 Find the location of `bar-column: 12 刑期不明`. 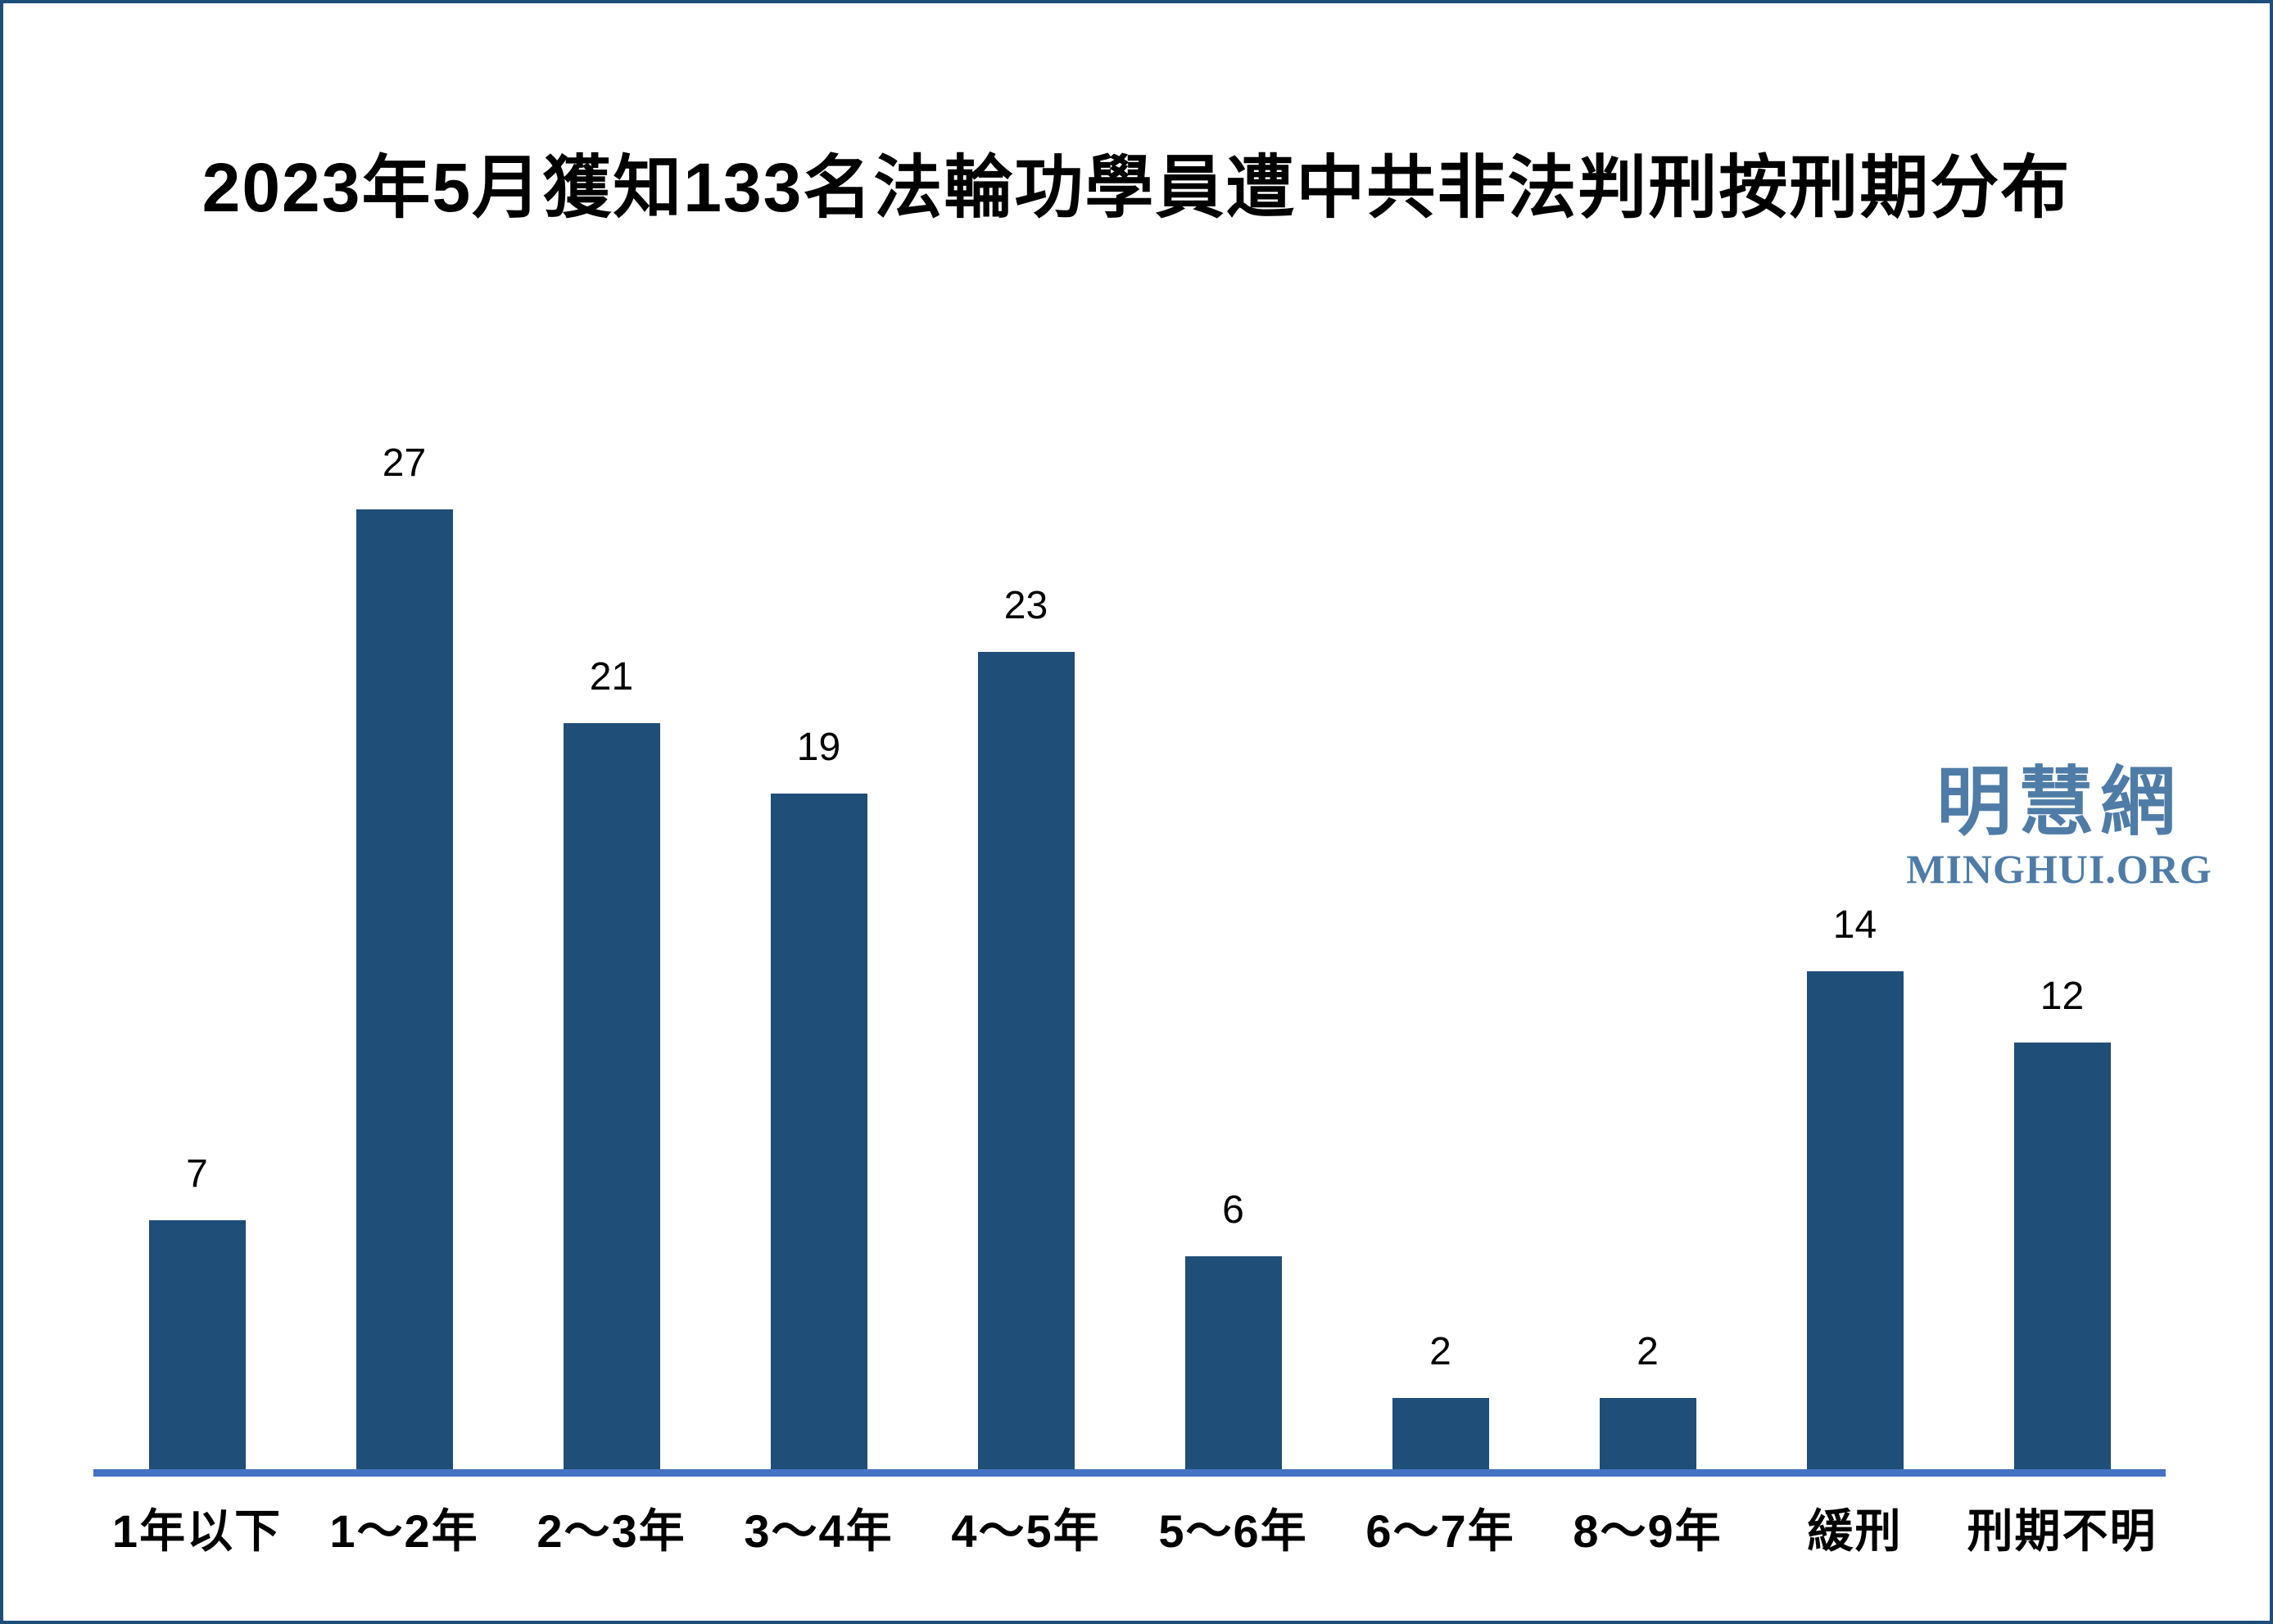

bar-column: 12 刑期不明 is located at coordinates (2062, 812).